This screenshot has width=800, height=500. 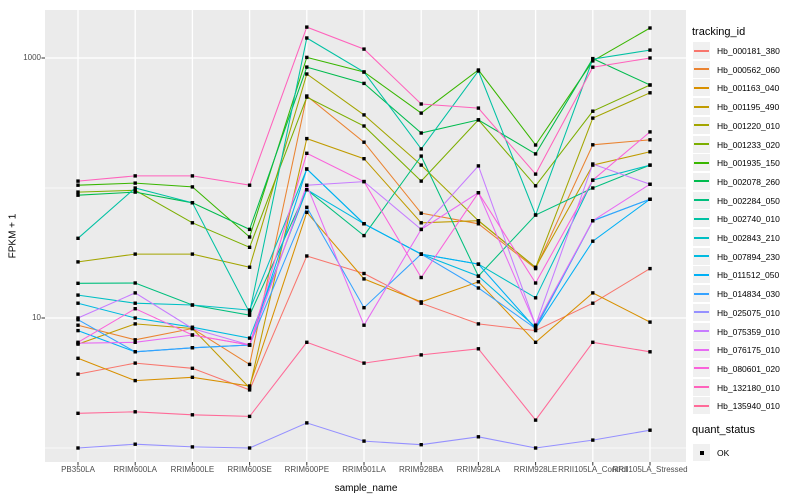 I want to click on legend-item-label: Hb_025075_010, so click(x=748, y=312).